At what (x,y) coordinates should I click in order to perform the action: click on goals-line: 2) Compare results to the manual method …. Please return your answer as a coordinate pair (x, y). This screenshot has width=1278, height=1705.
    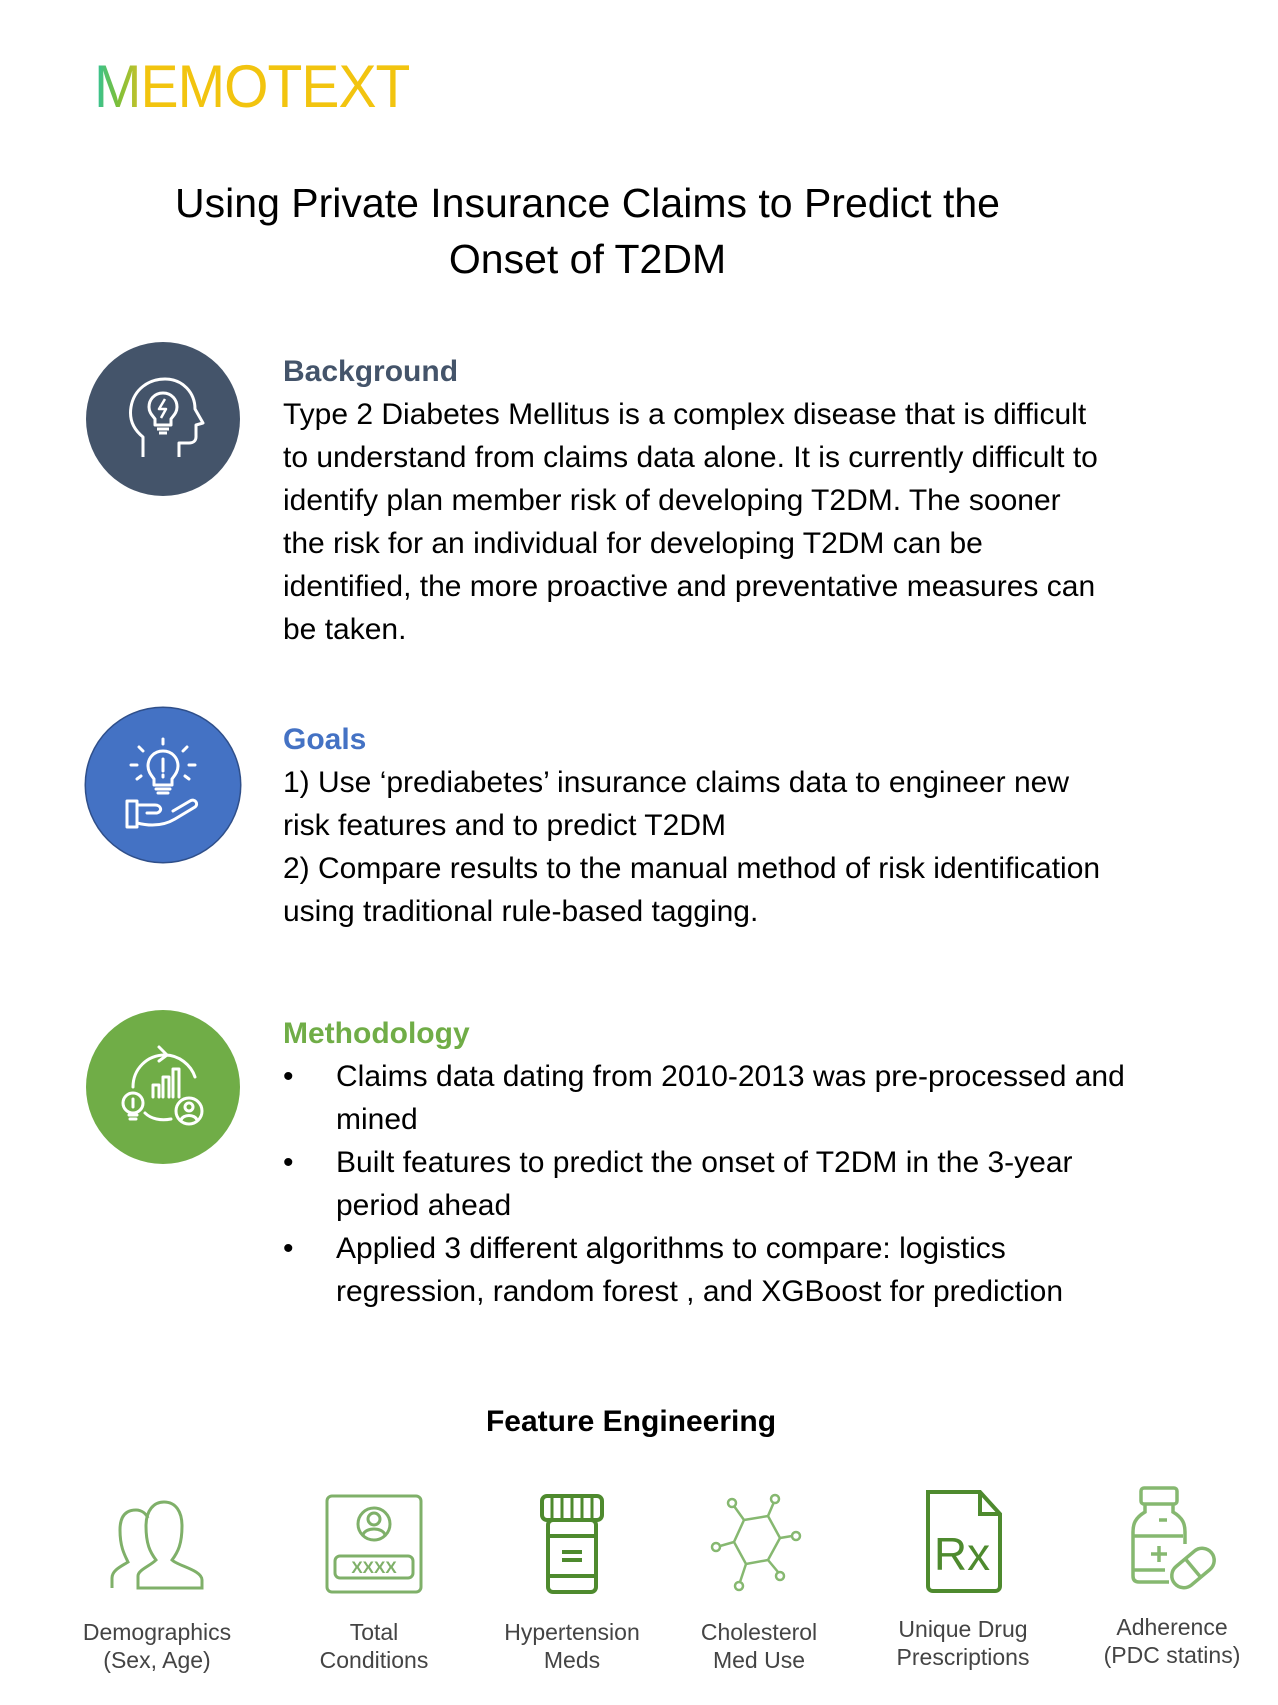
    Looking at the image, I should click on (692, 868).